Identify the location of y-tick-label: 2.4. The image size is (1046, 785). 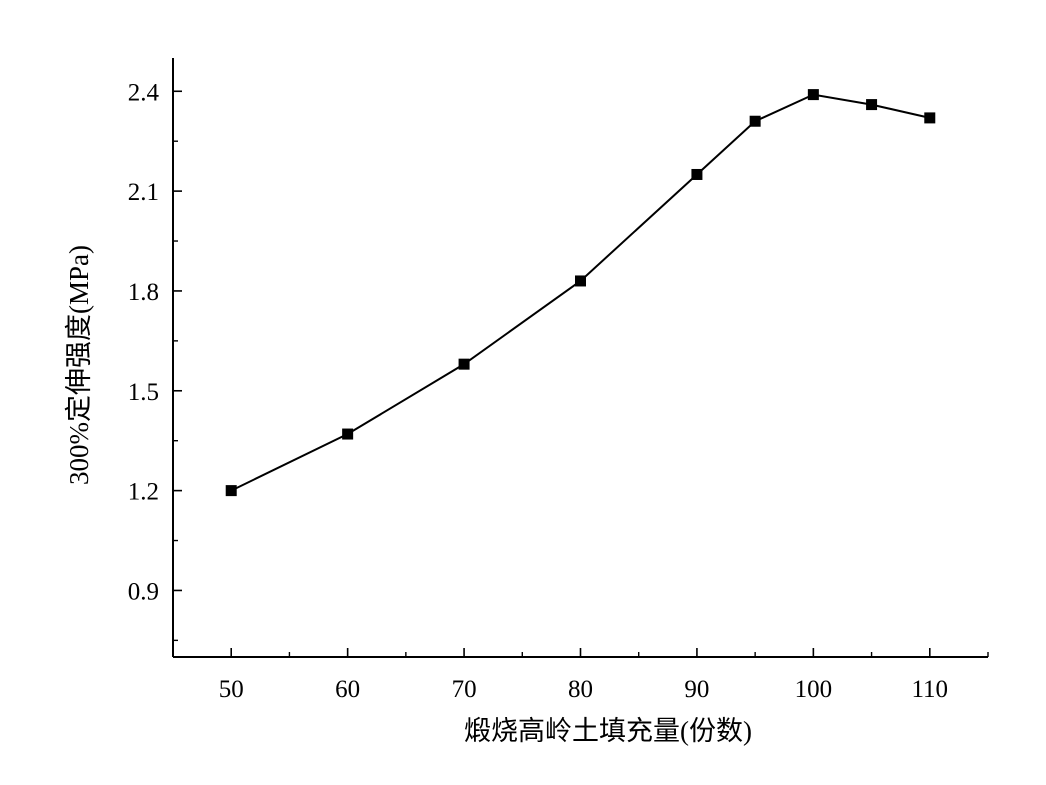
(144, 92).